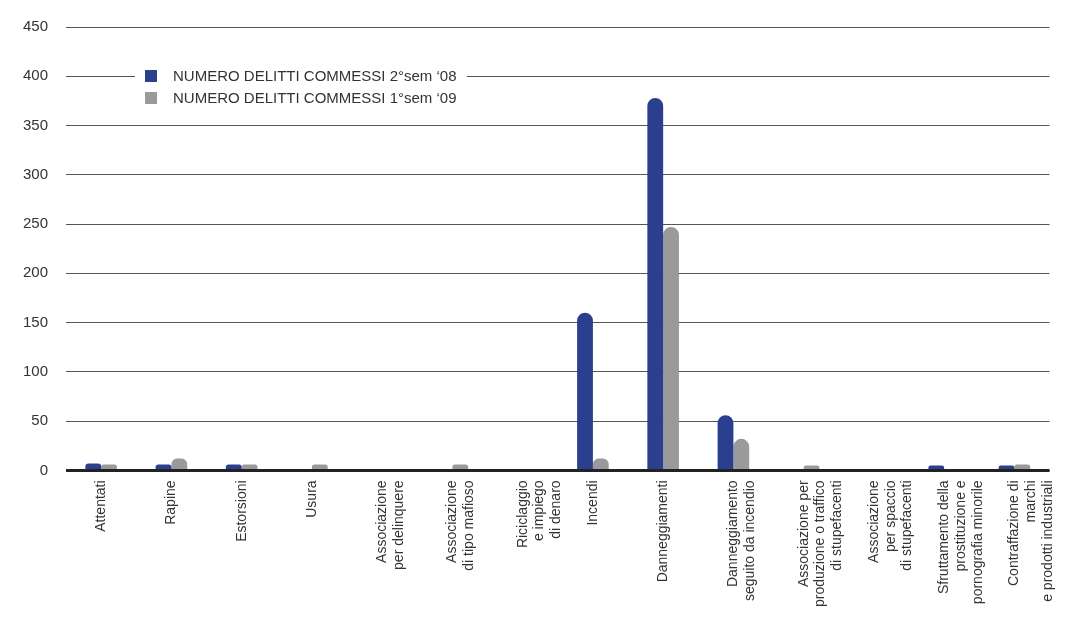  Describe the element at coordinates (36, 173) in the screenshot. I see `y-tick-label: 300` at that location.